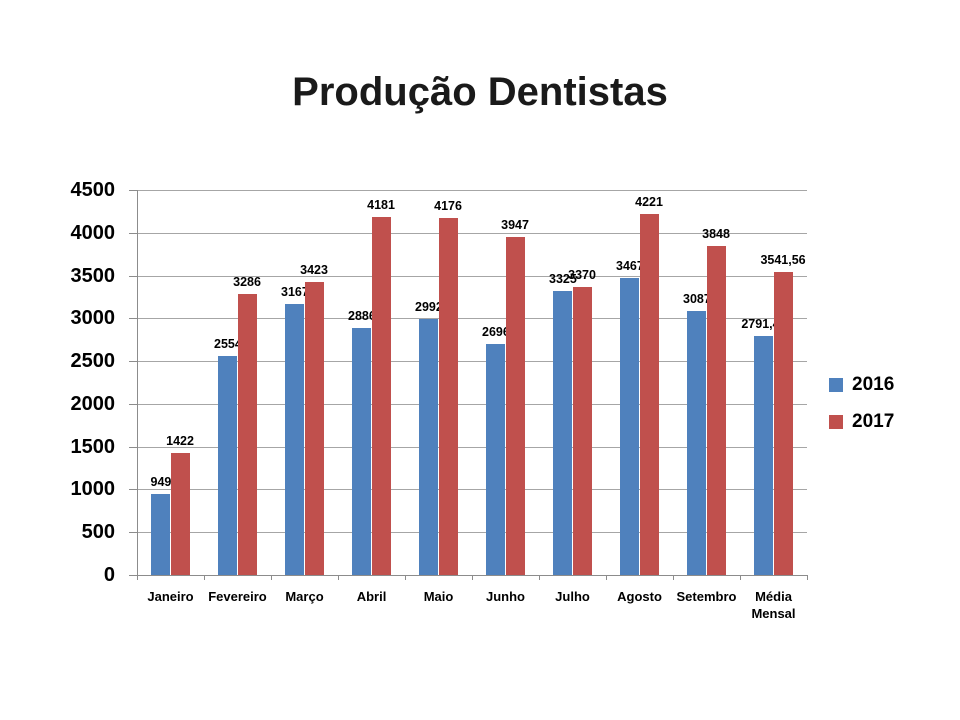 The height and width of the screenshot is (720, 960). What do you see at coordinates (180, 441) in the screenshot?
I see `bar-value-label: 1422` at bounding box center [180, 441].